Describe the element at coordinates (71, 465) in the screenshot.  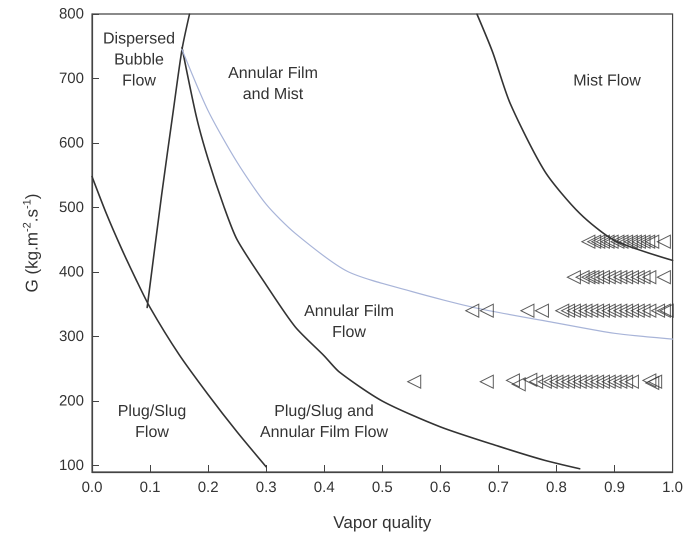
I see `y-tick-label: 100` at that location.